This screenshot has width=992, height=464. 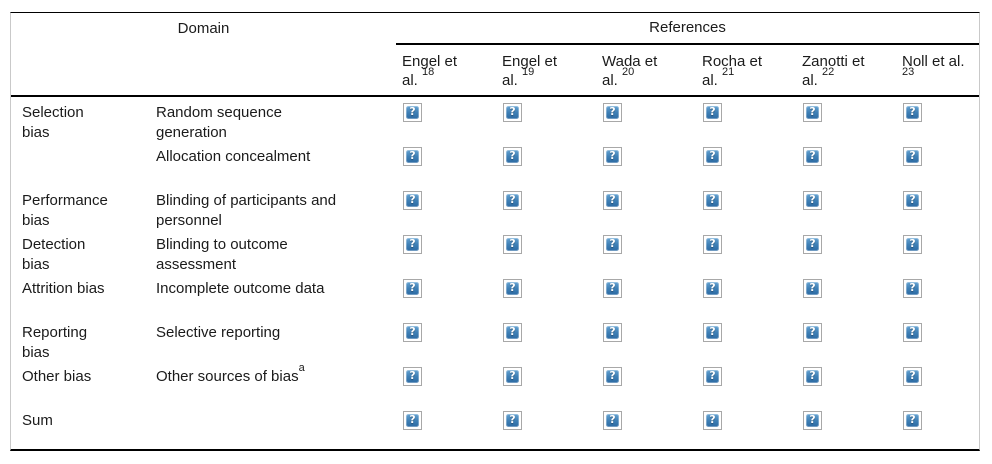 I want to click on bias-criterion-cell: Blinding of participants and personnel, so click(x=278, y=208).